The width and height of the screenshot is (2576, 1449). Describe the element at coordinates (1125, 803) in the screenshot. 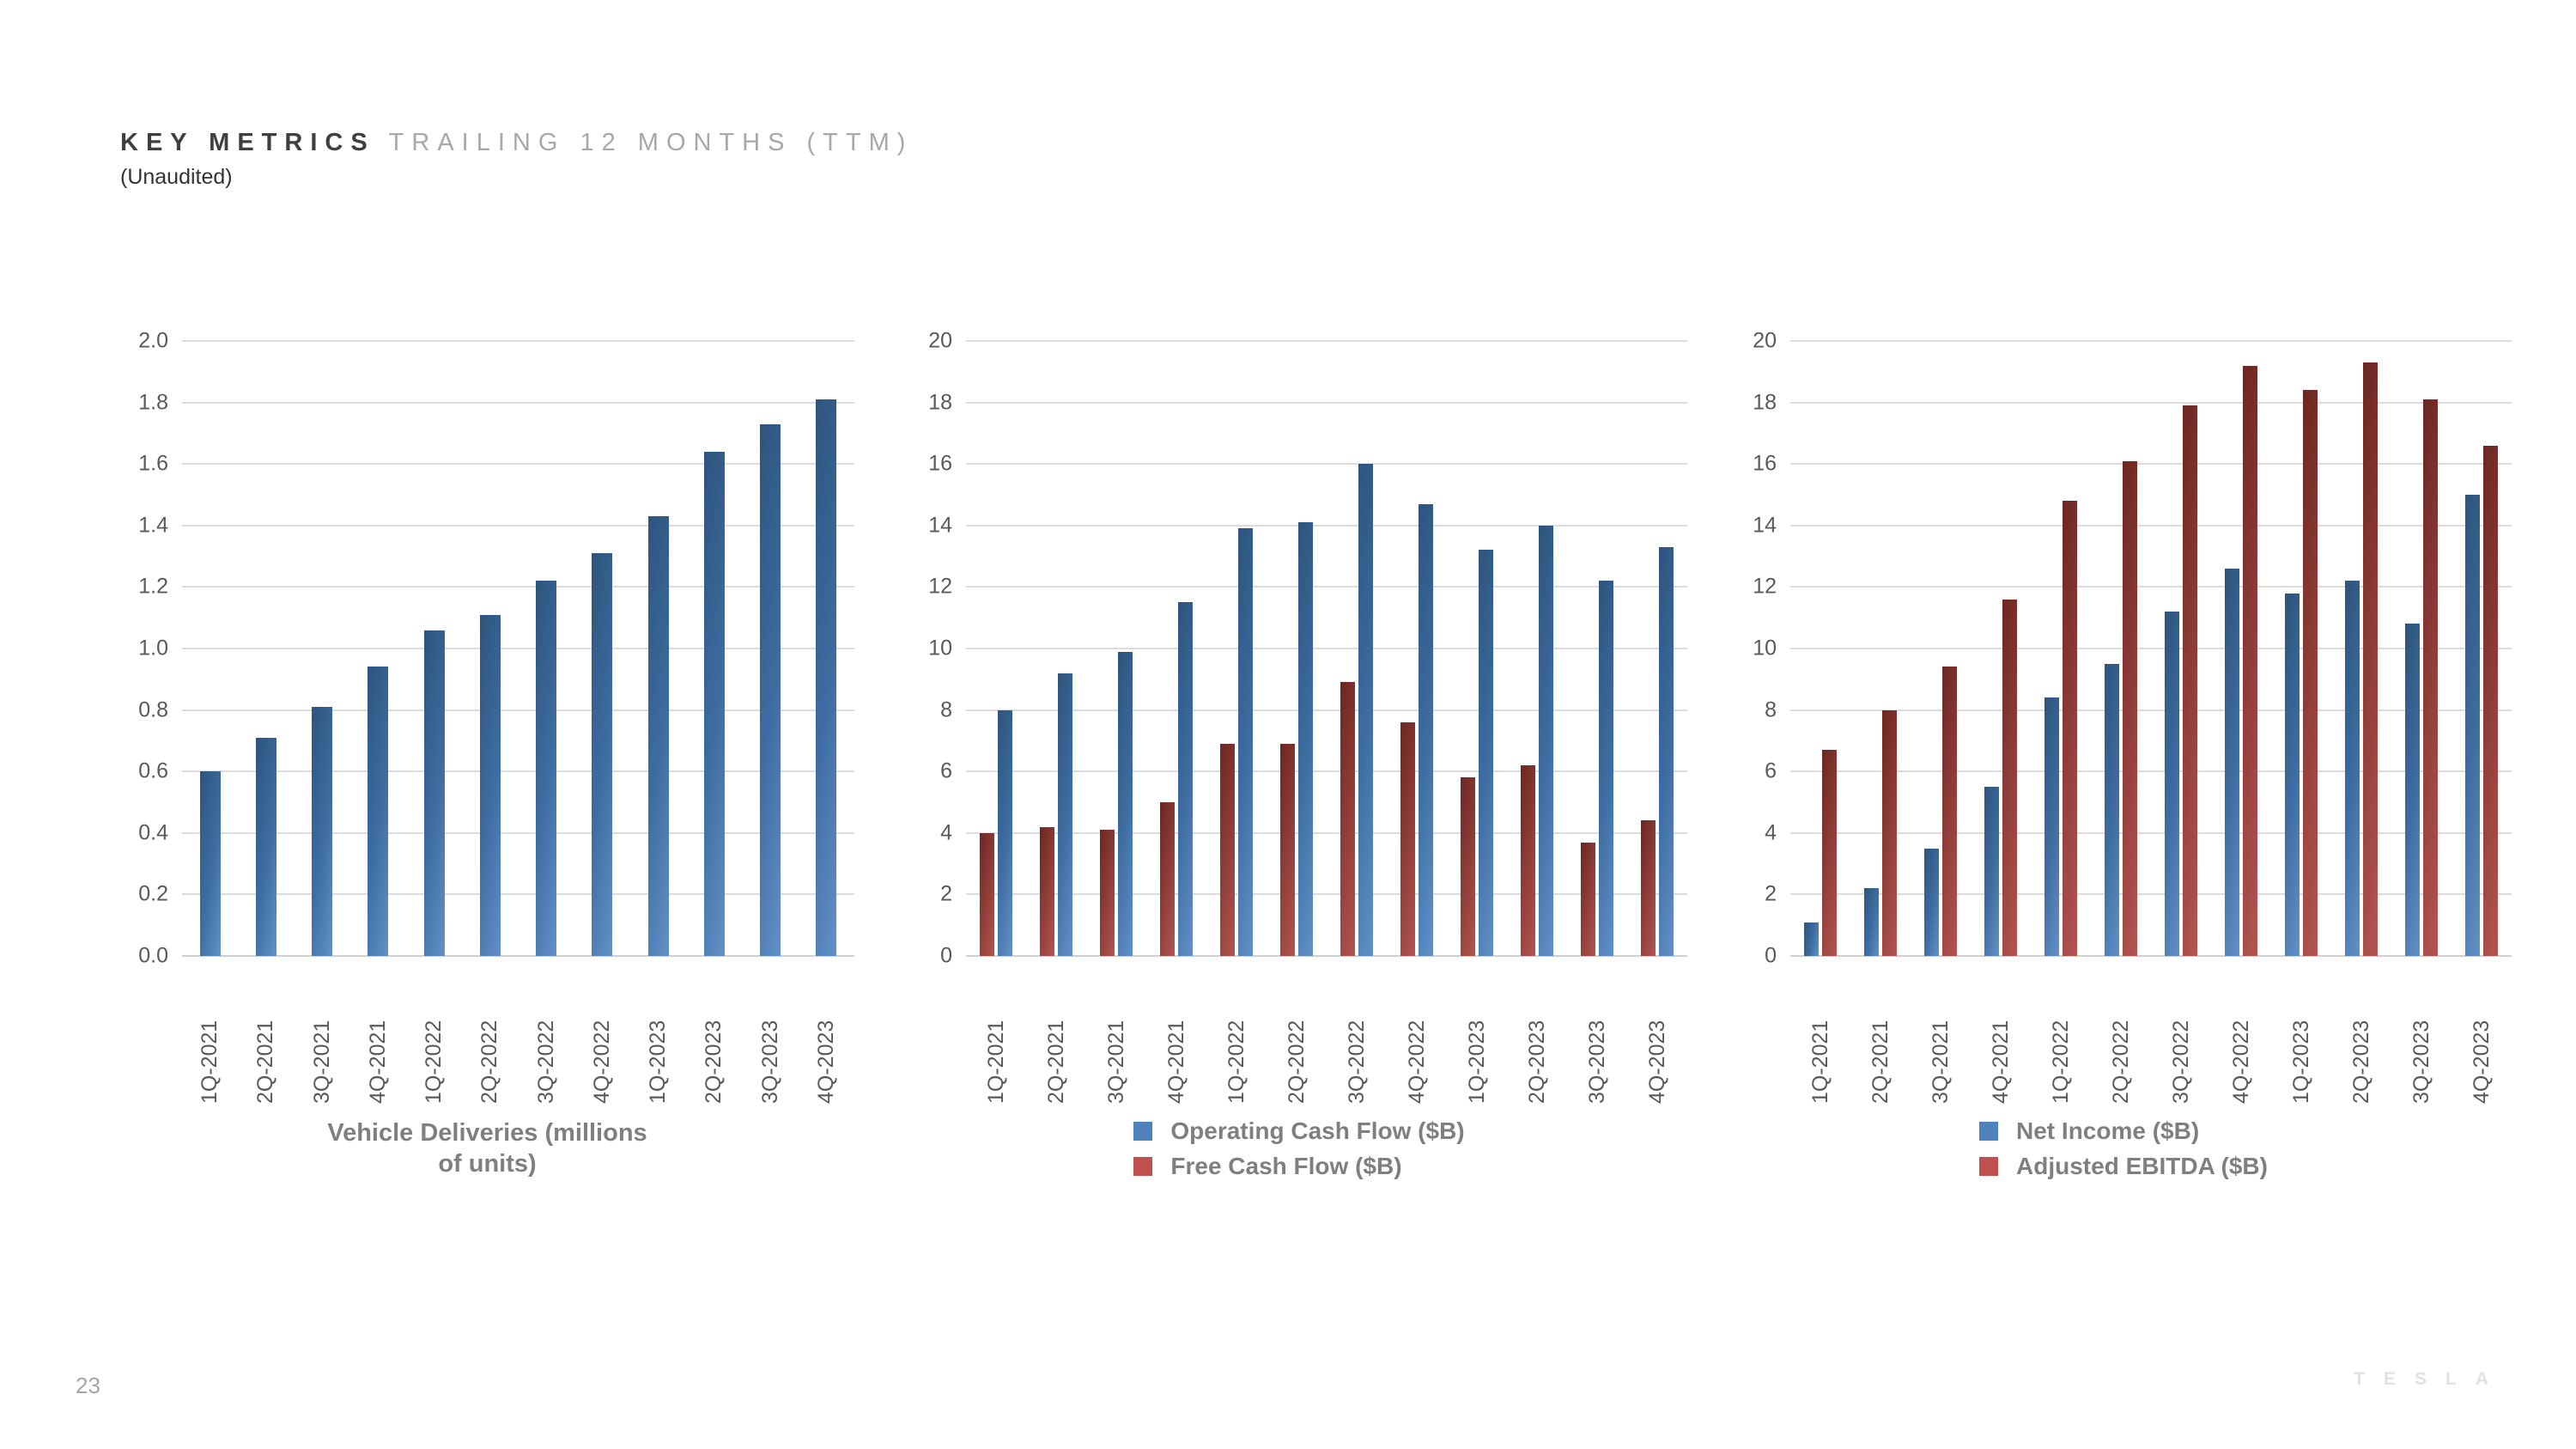

I see `bar-operating-cash-flow-b-3q-2021` at that location.